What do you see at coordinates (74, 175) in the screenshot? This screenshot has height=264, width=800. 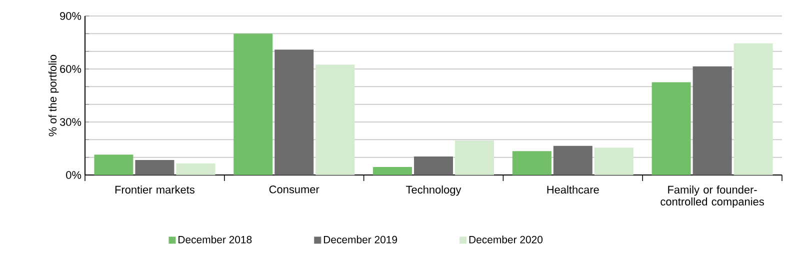 I see `y-tick-label: 0%` at bounding box center [74, 175].